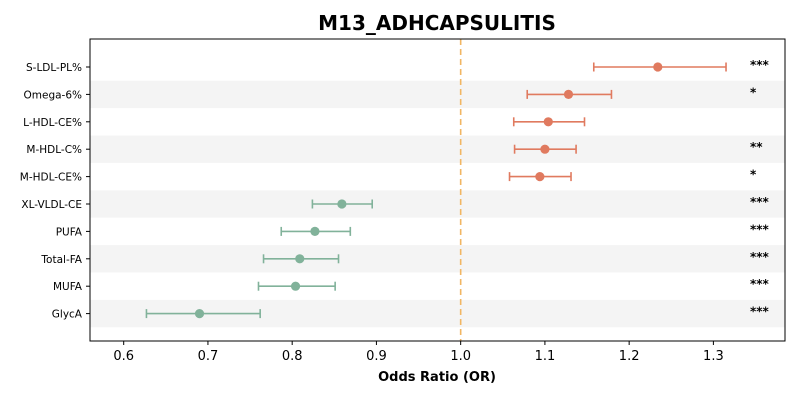 Image resolution: width=800 pixels, height=400 pixels. Describe the element at coordinates (61, 260) in the screenshot. I see `y-tick-label: Total-FA` at that location.